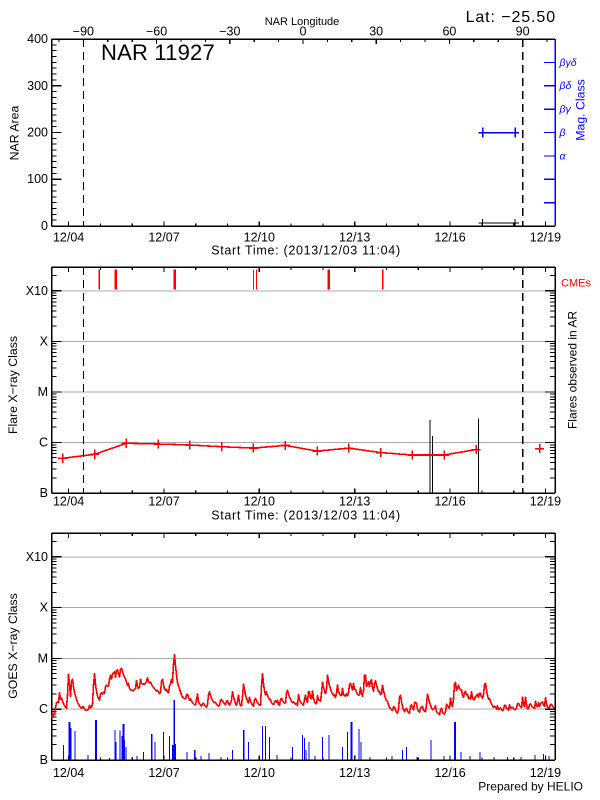 This screenshot has height=800, width=600. Describe the element at coordinates (562, 133) in the screenshot. I see `svg-text: β` at that location.